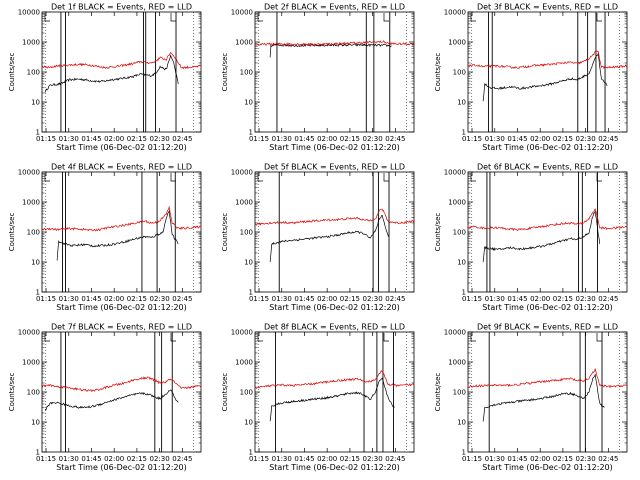 This screenshot has height=480, width=640. What do you see at coordinates (334, 167) in the screenshot?
I see `chart-title: Det 5f BLACK = Events, RED = LLD` at bounding box center [334, 167].